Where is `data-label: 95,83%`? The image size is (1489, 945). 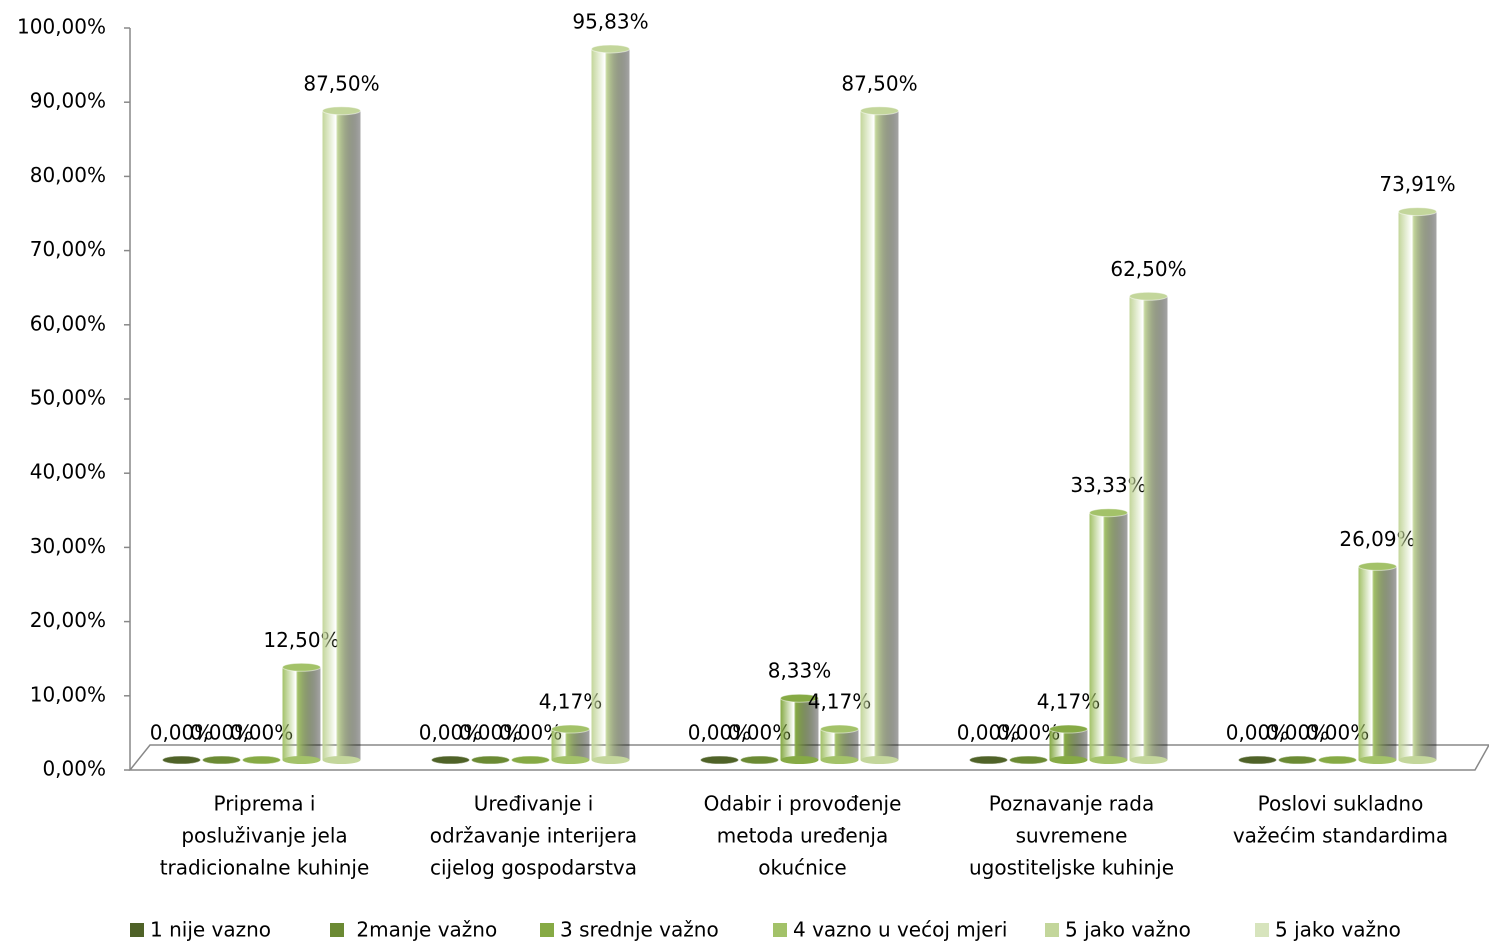
data-label: 95,83% is located at coordinates (610, 21).